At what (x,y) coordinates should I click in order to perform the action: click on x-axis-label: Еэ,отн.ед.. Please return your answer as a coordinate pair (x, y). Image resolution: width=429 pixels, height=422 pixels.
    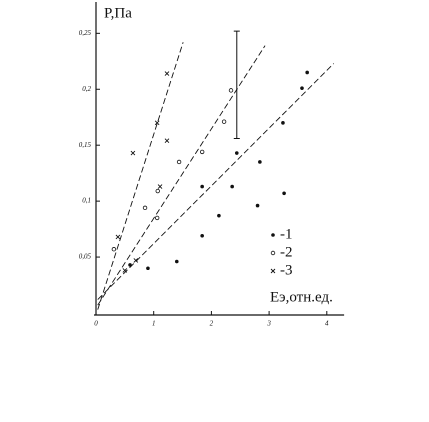
    Looking at the image, I should click on (301, 297).